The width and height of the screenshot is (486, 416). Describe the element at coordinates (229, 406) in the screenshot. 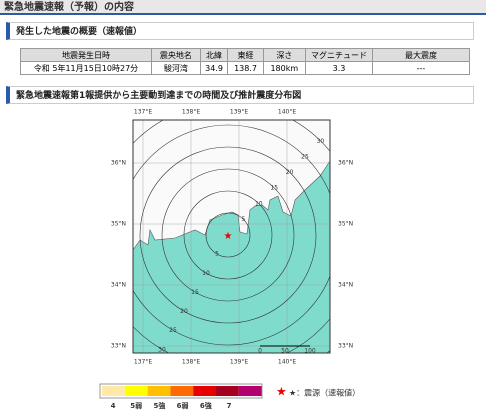

I see `legend-label: 7` at that location.